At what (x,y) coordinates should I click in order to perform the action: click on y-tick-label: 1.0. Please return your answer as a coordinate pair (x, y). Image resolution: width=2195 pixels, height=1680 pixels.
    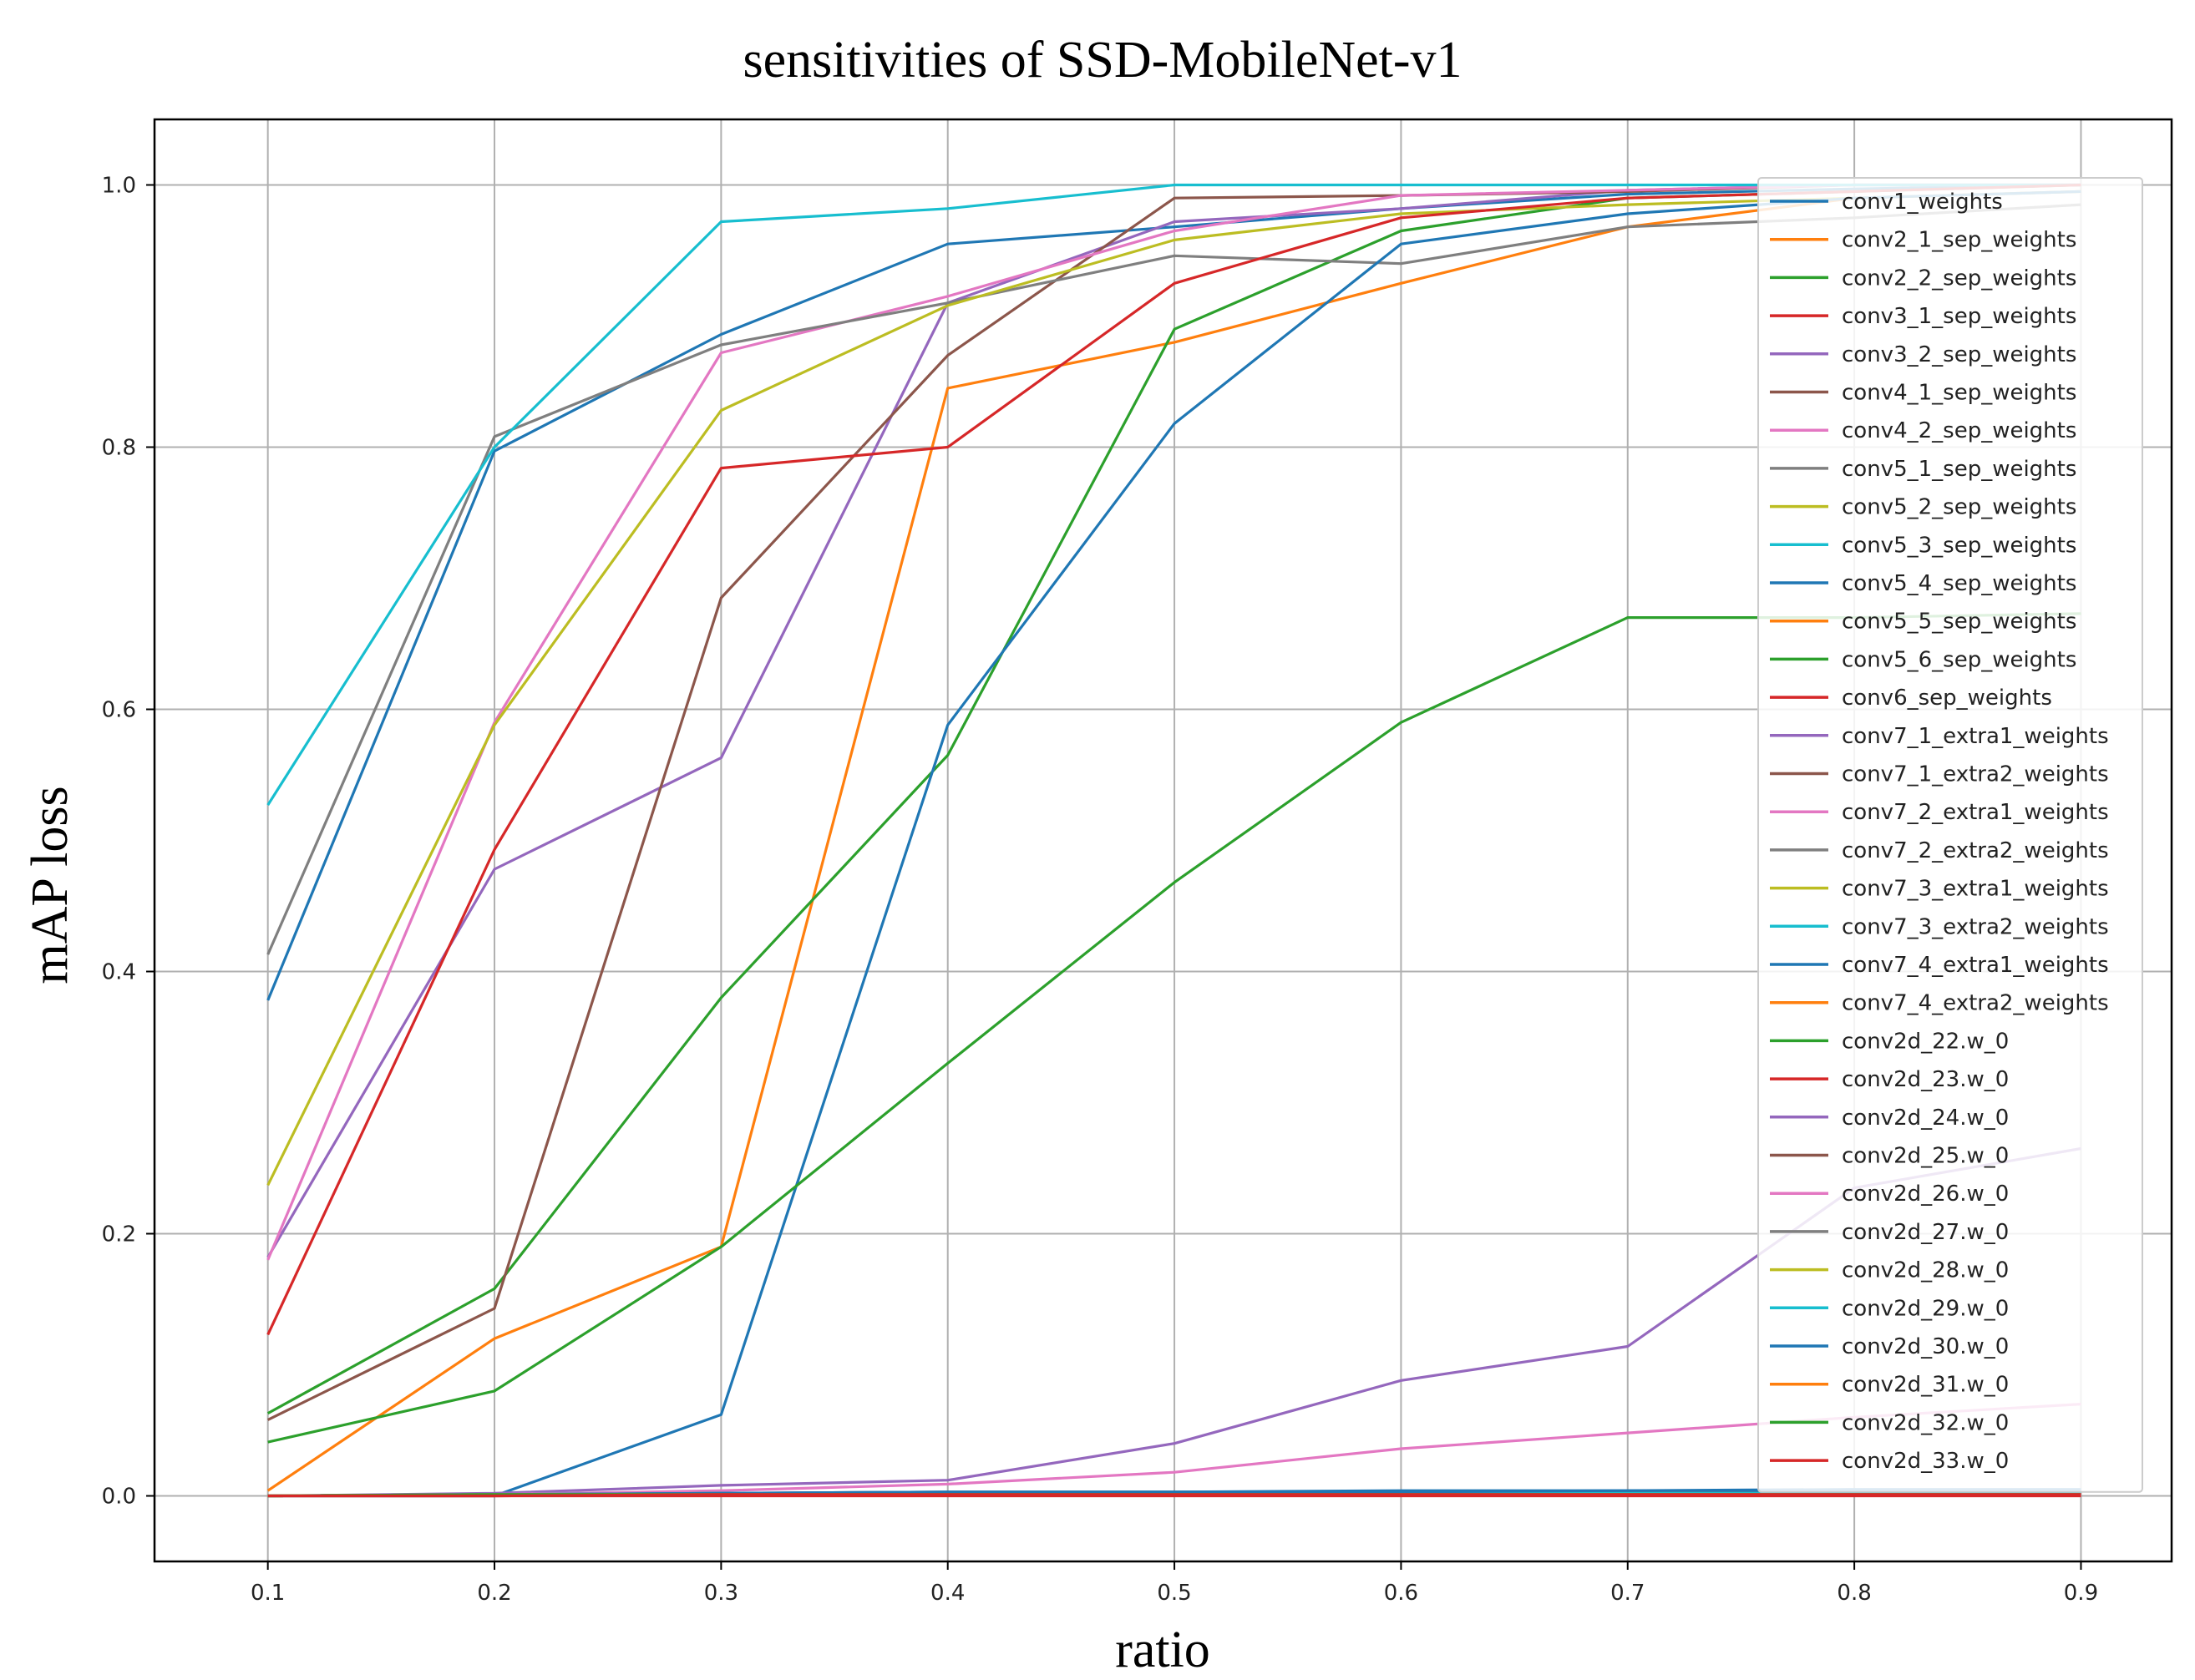
    Looking at the image, I should click on (119, 186).